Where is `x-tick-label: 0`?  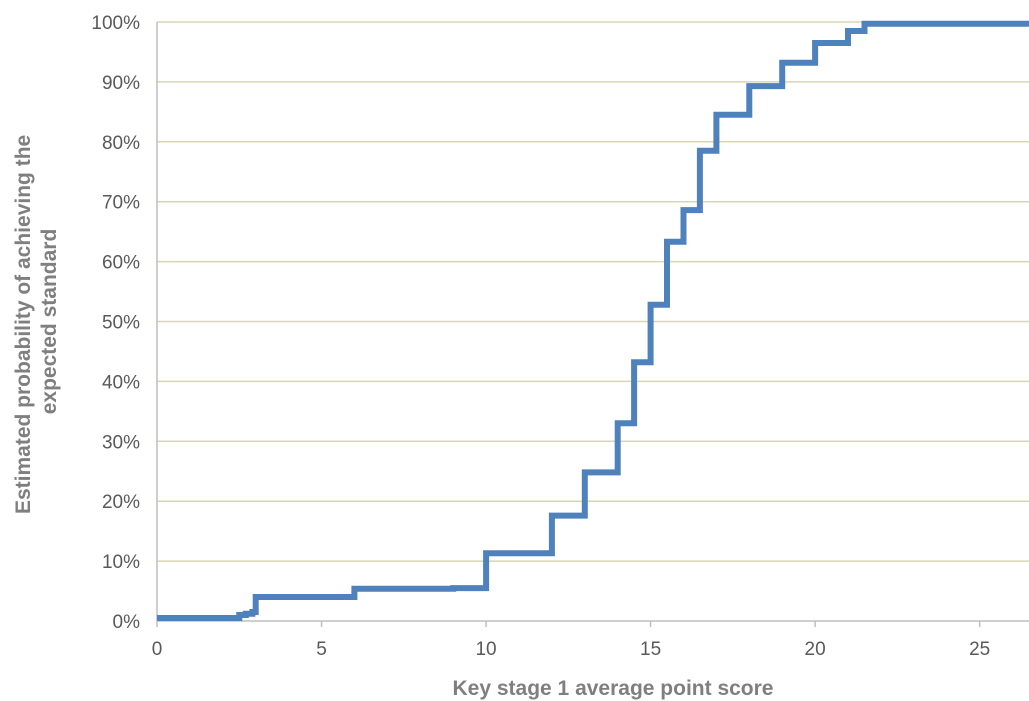
x-tick-label: 0 is located at coordinates (157, 649).